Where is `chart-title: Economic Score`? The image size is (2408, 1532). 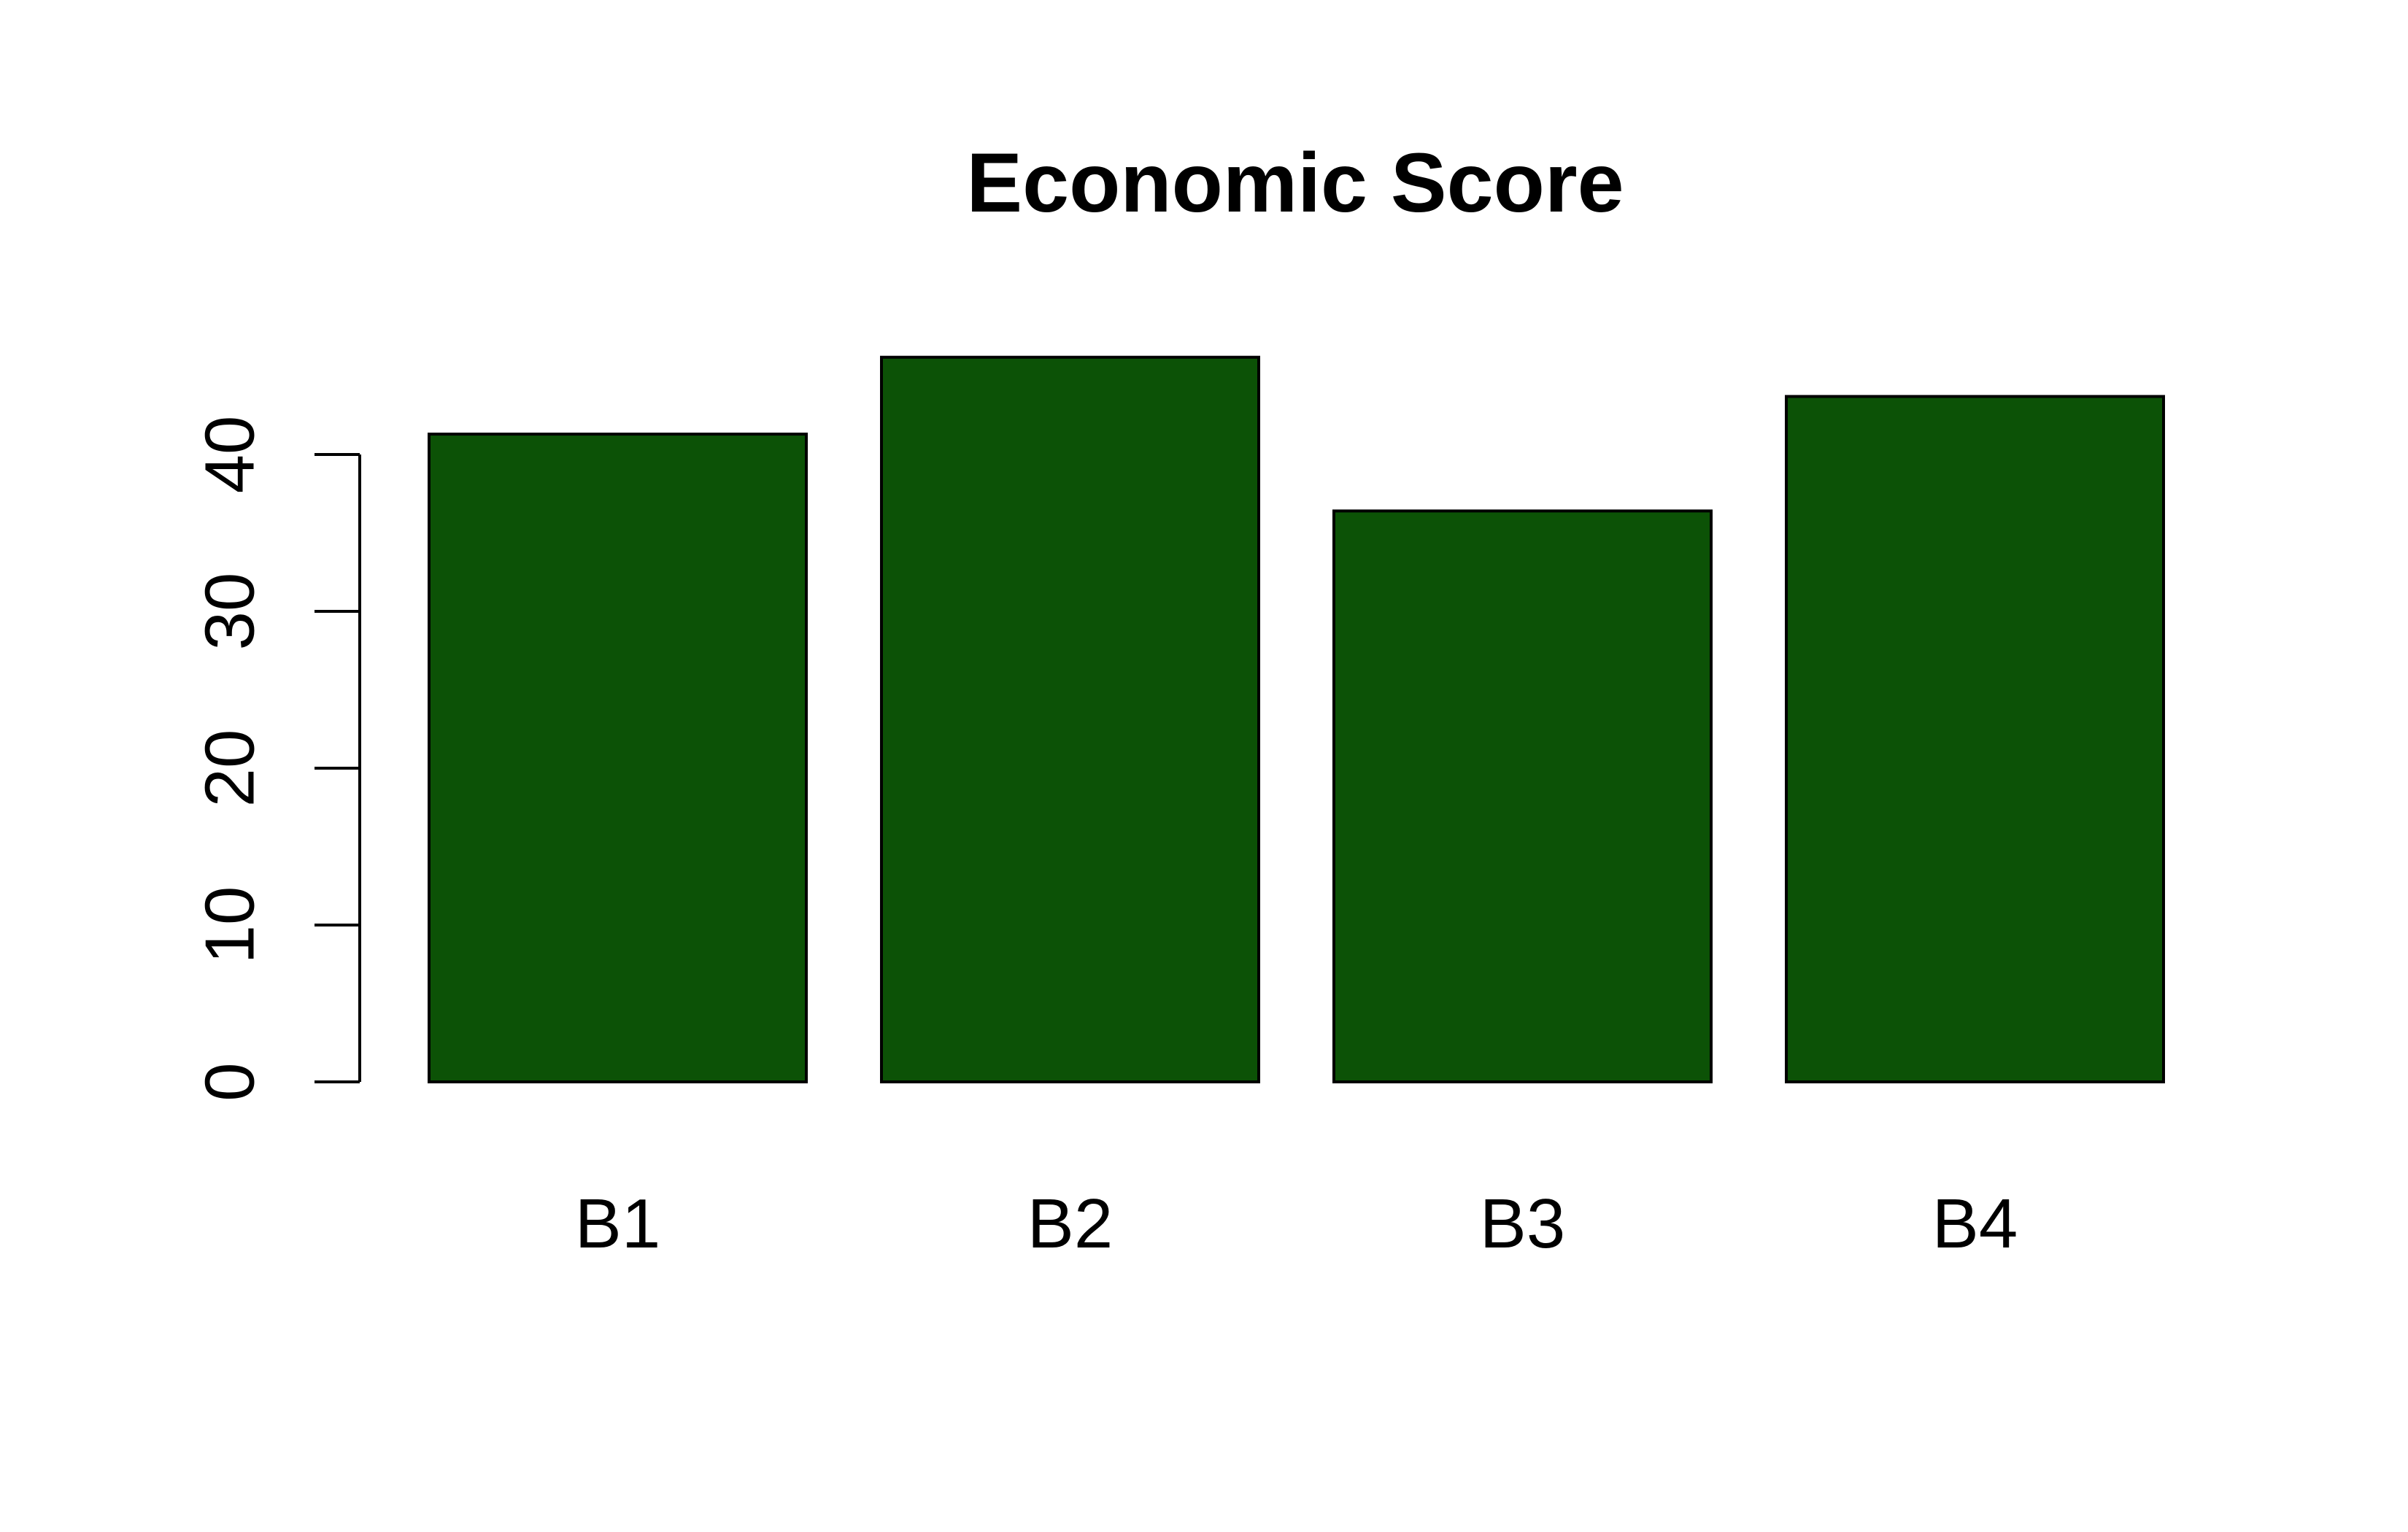
chart-title: Economic Score is located at coordinates (1295, 183).